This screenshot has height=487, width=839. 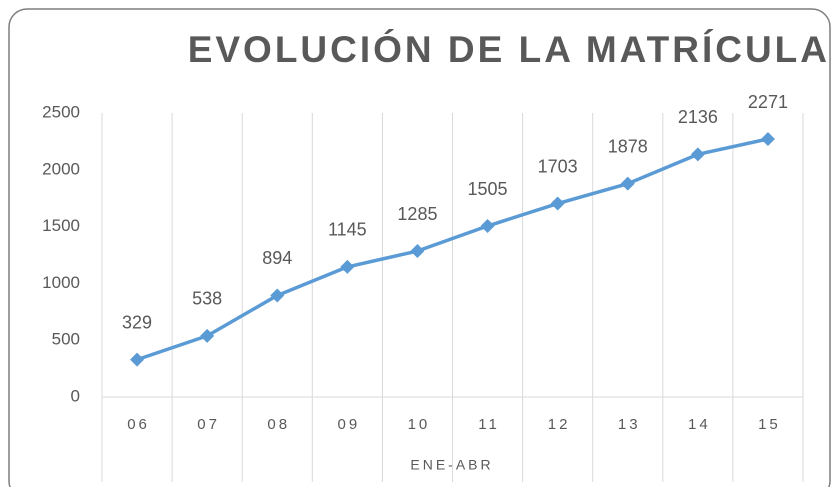 What do you see at coordinates (277, 258) in the screenshot?
I see `data-label: 894` at bounding box center [277, 258].